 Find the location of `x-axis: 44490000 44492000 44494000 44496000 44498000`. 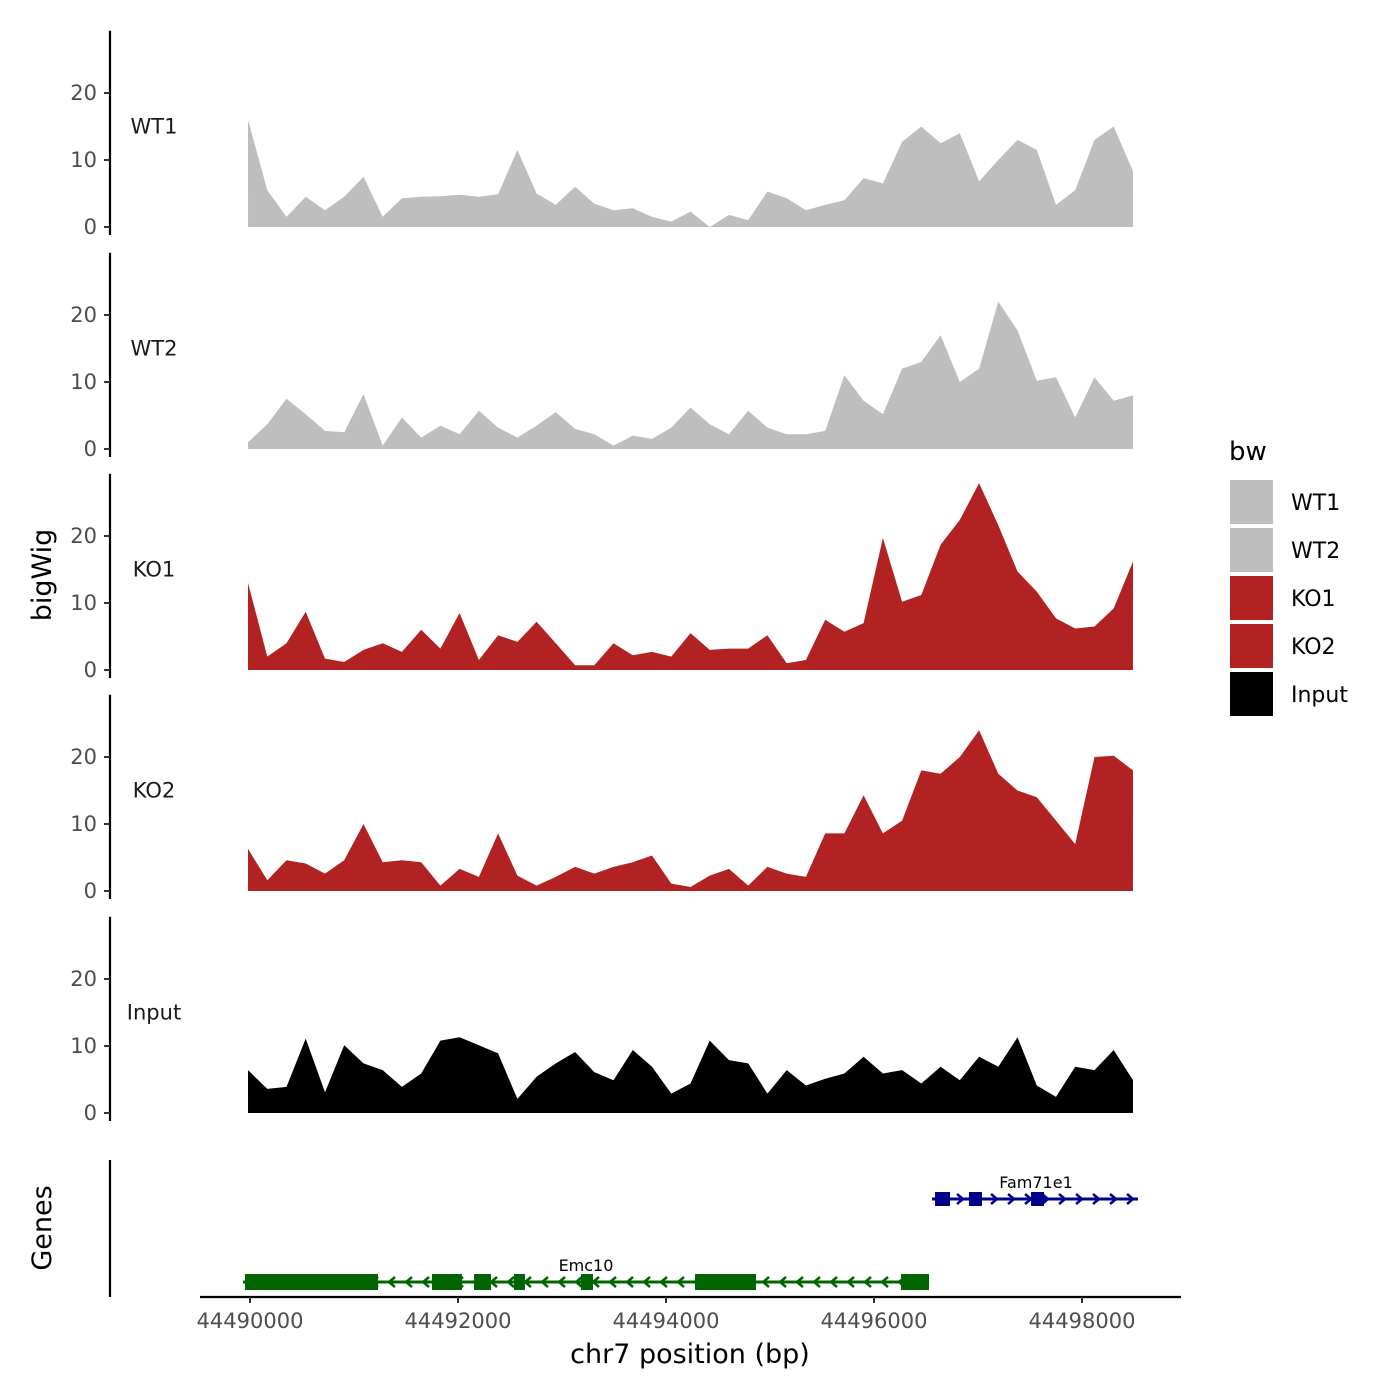

x-axis: 44490000 44492000 44494000 44496000 44498000 is located at coordinates (689, 1314).